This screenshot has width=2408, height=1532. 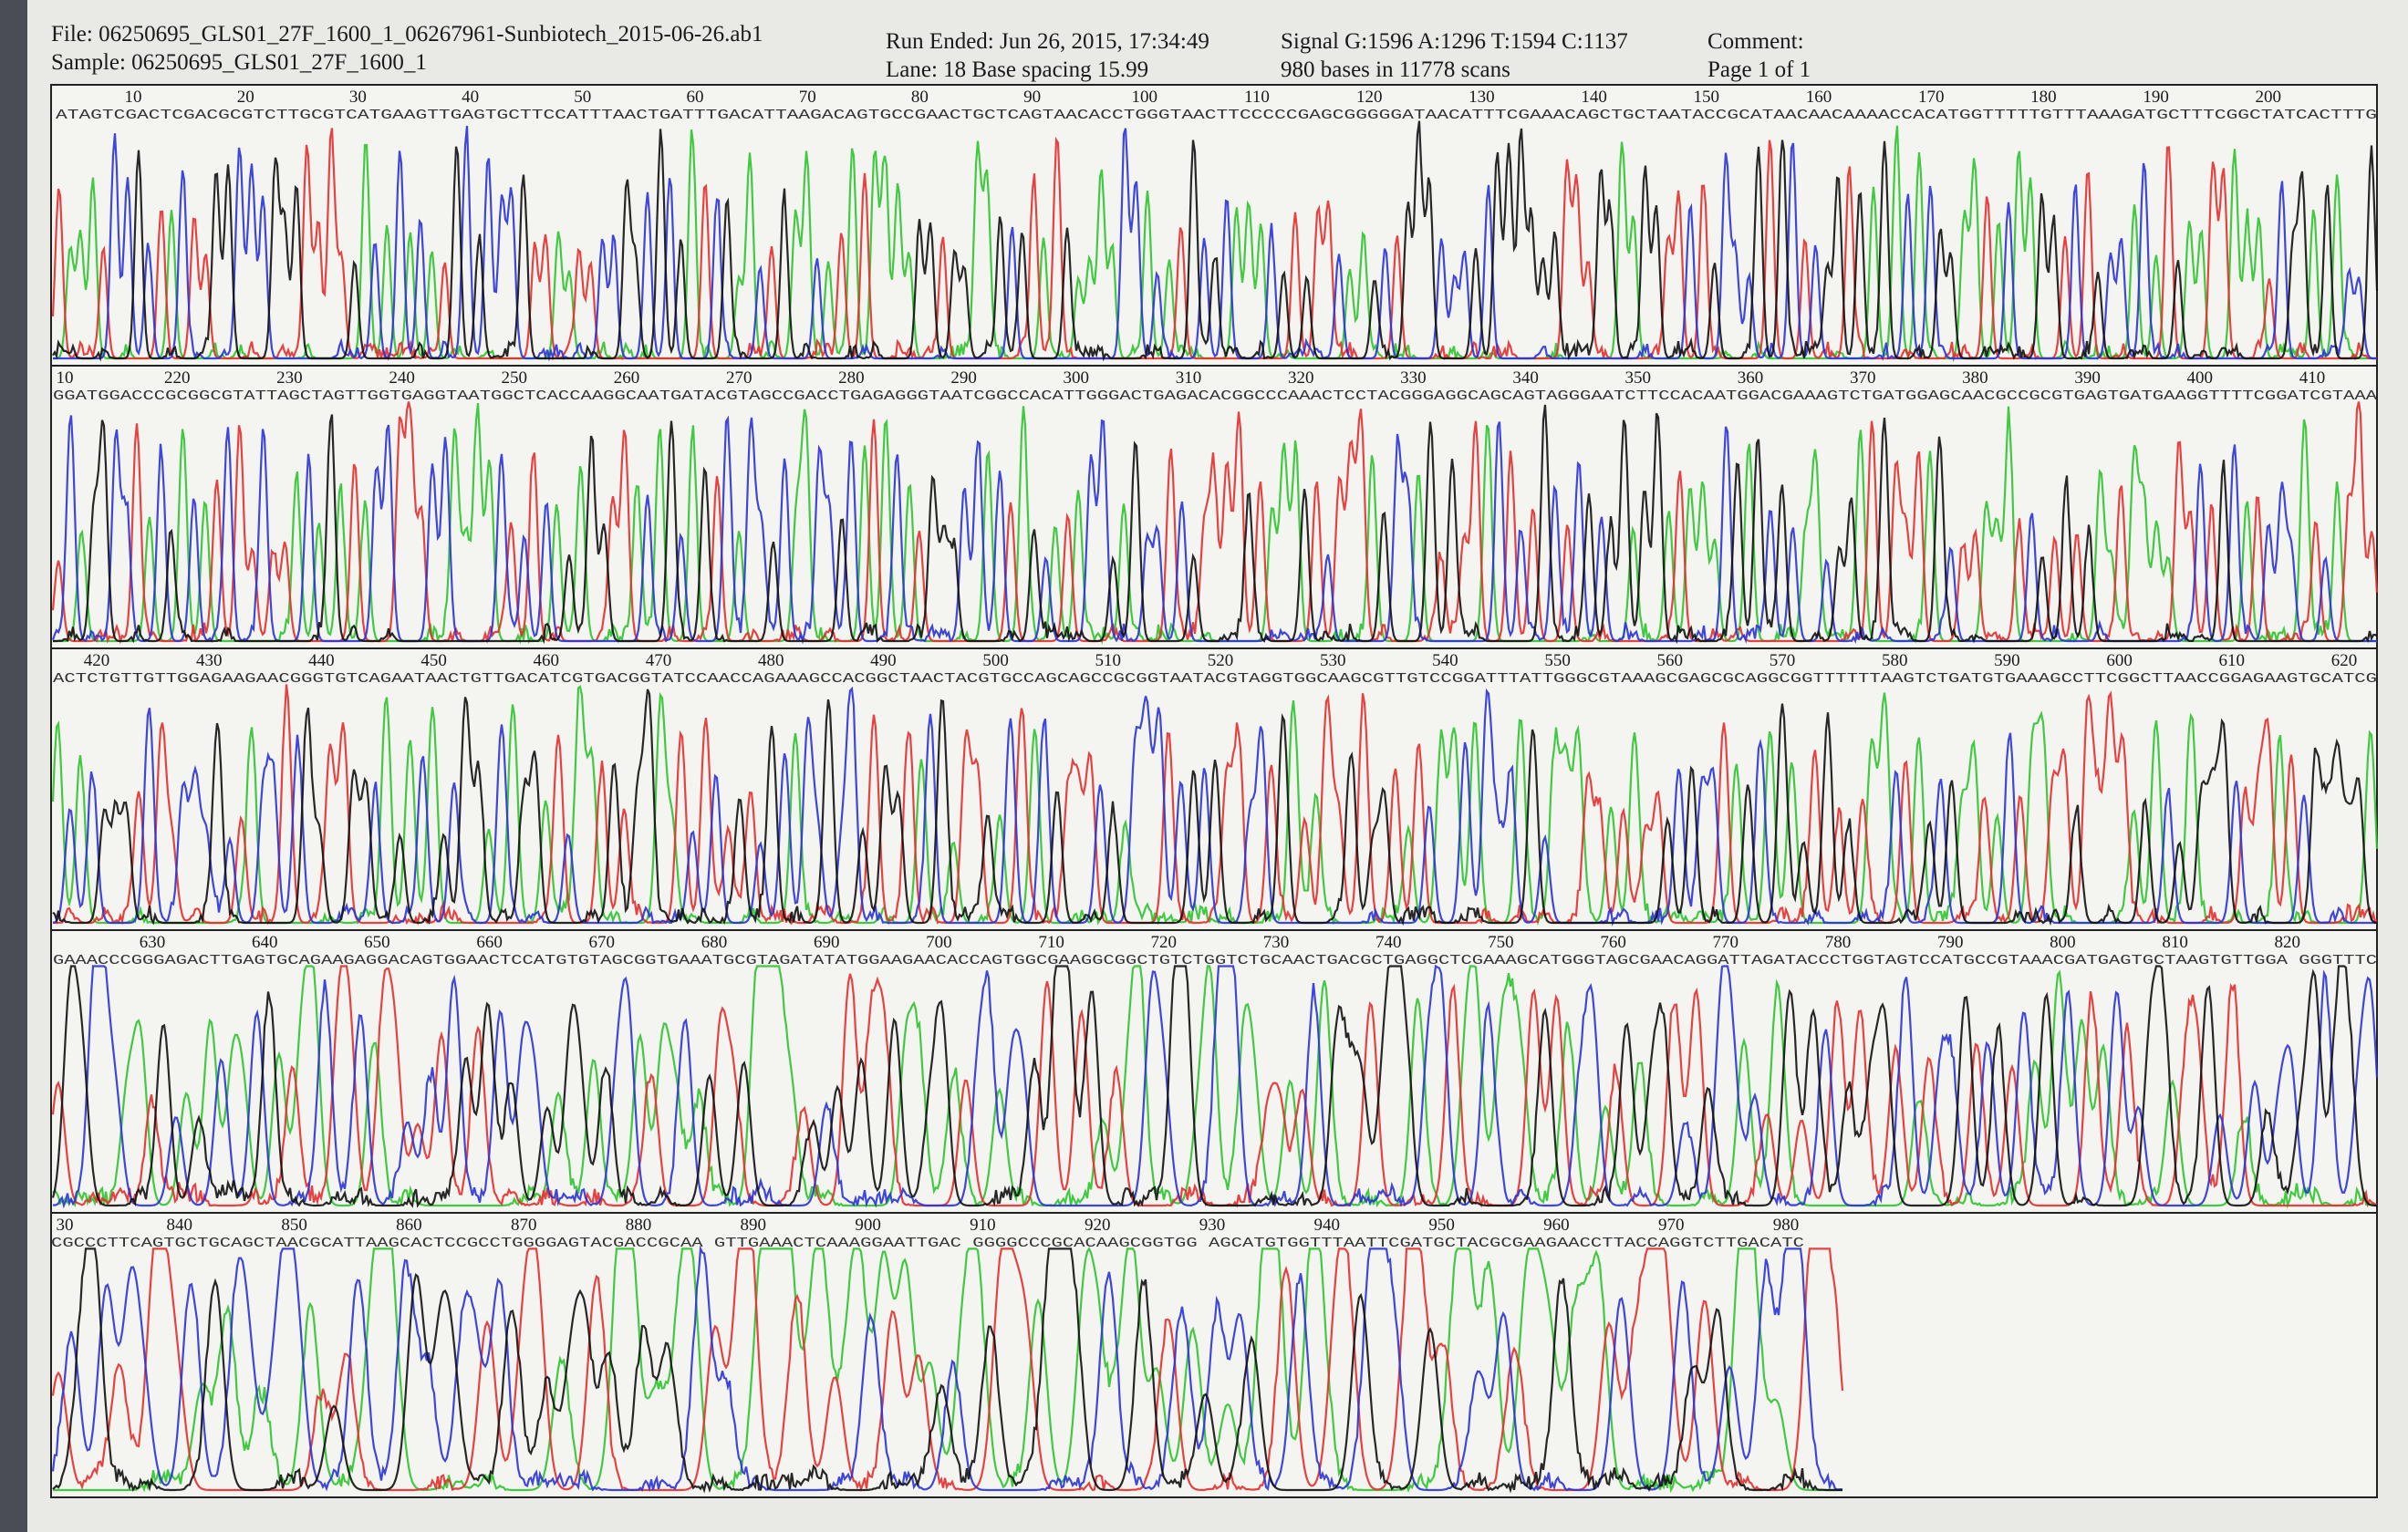 What do you see at coordinates (321, 660) in the screenshot?
I see `base-position: 440` at bounding box center [321, 660].